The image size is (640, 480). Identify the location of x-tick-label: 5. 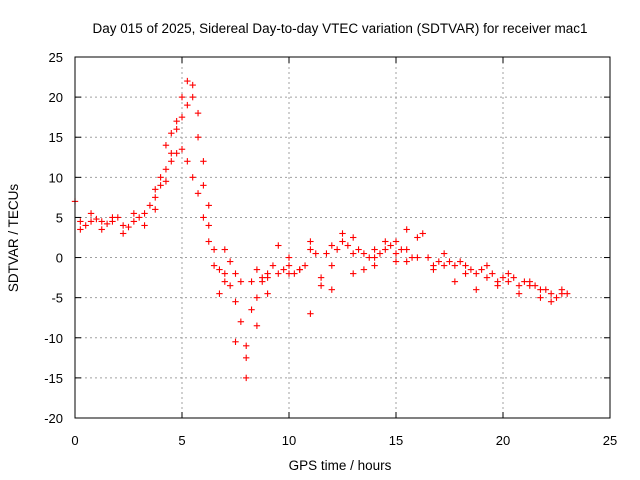
(181, 440).